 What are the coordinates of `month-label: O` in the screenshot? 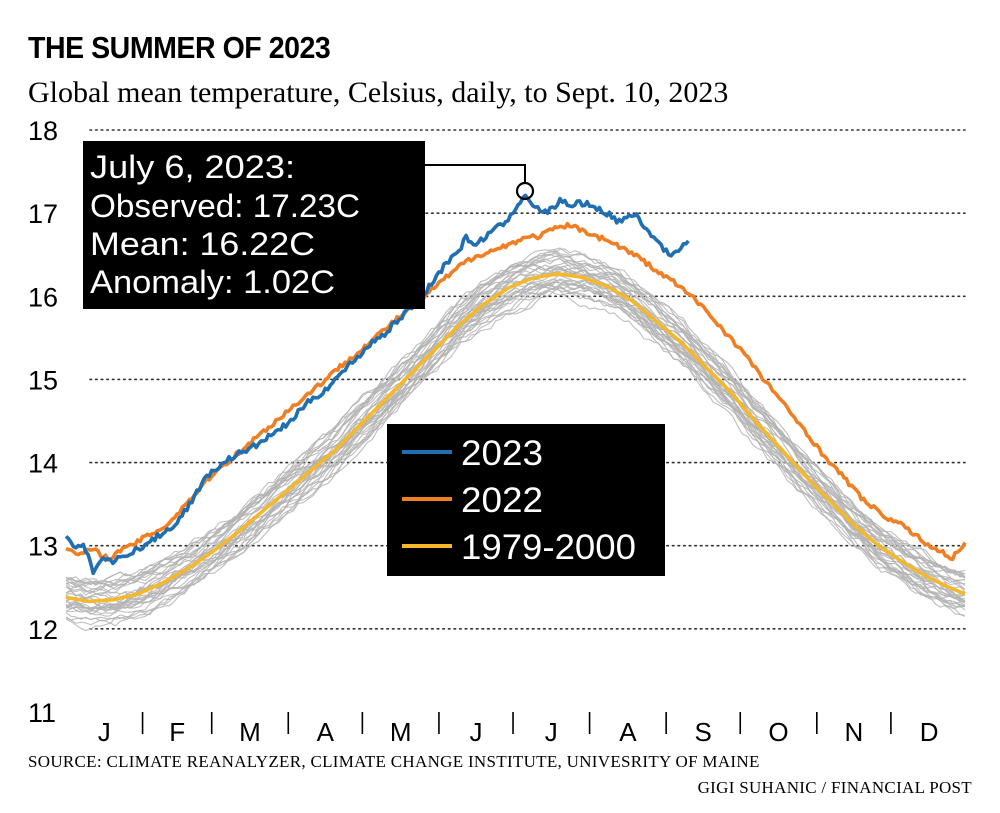 It's located at (778, 732).